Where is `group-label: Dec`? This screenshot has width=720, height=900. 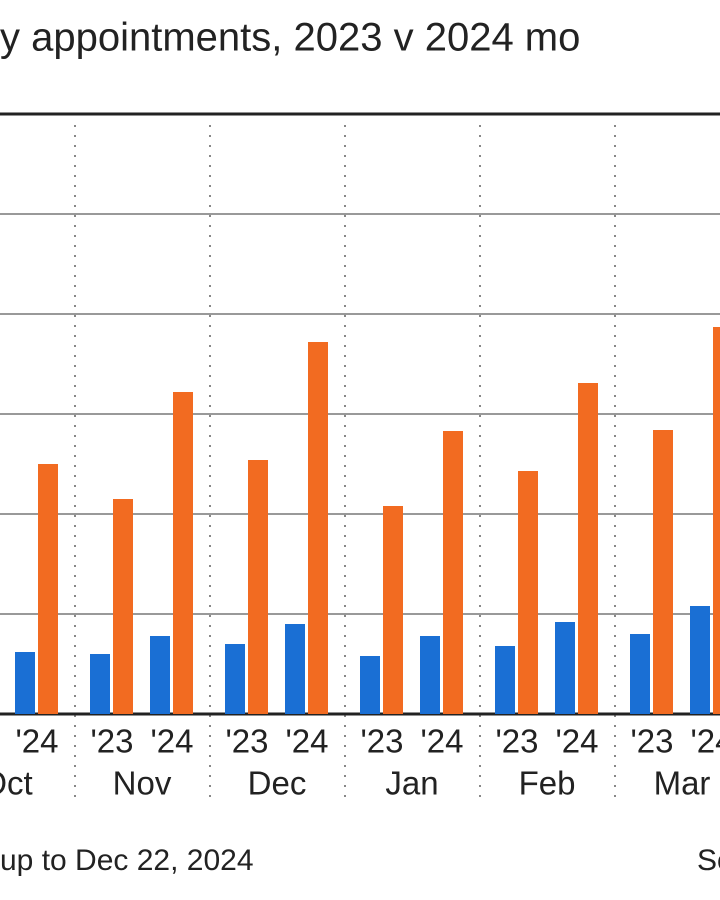
group-label: Dec is located at coordinates (277, 783).